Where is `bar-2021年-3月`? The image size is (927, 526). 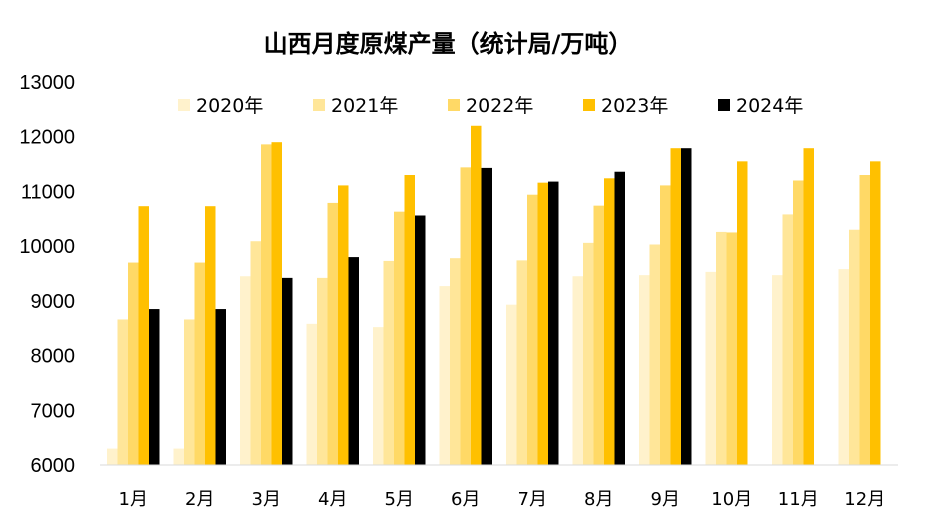
bar-2021年-3月 is located at coordinates (255, 353).